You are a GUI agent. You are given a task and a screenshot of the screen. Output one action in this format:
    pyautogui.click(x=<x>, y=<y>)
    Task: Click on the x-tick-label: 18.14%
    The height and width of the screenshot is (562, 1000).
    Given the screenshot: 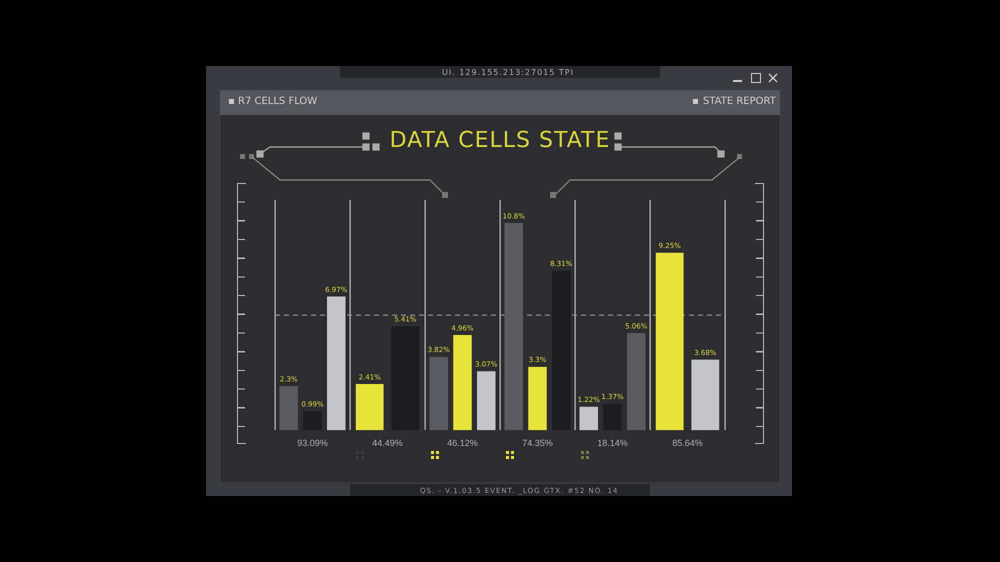 What is the action you would take?
    pyautogui.click(x=612, y=443)
    